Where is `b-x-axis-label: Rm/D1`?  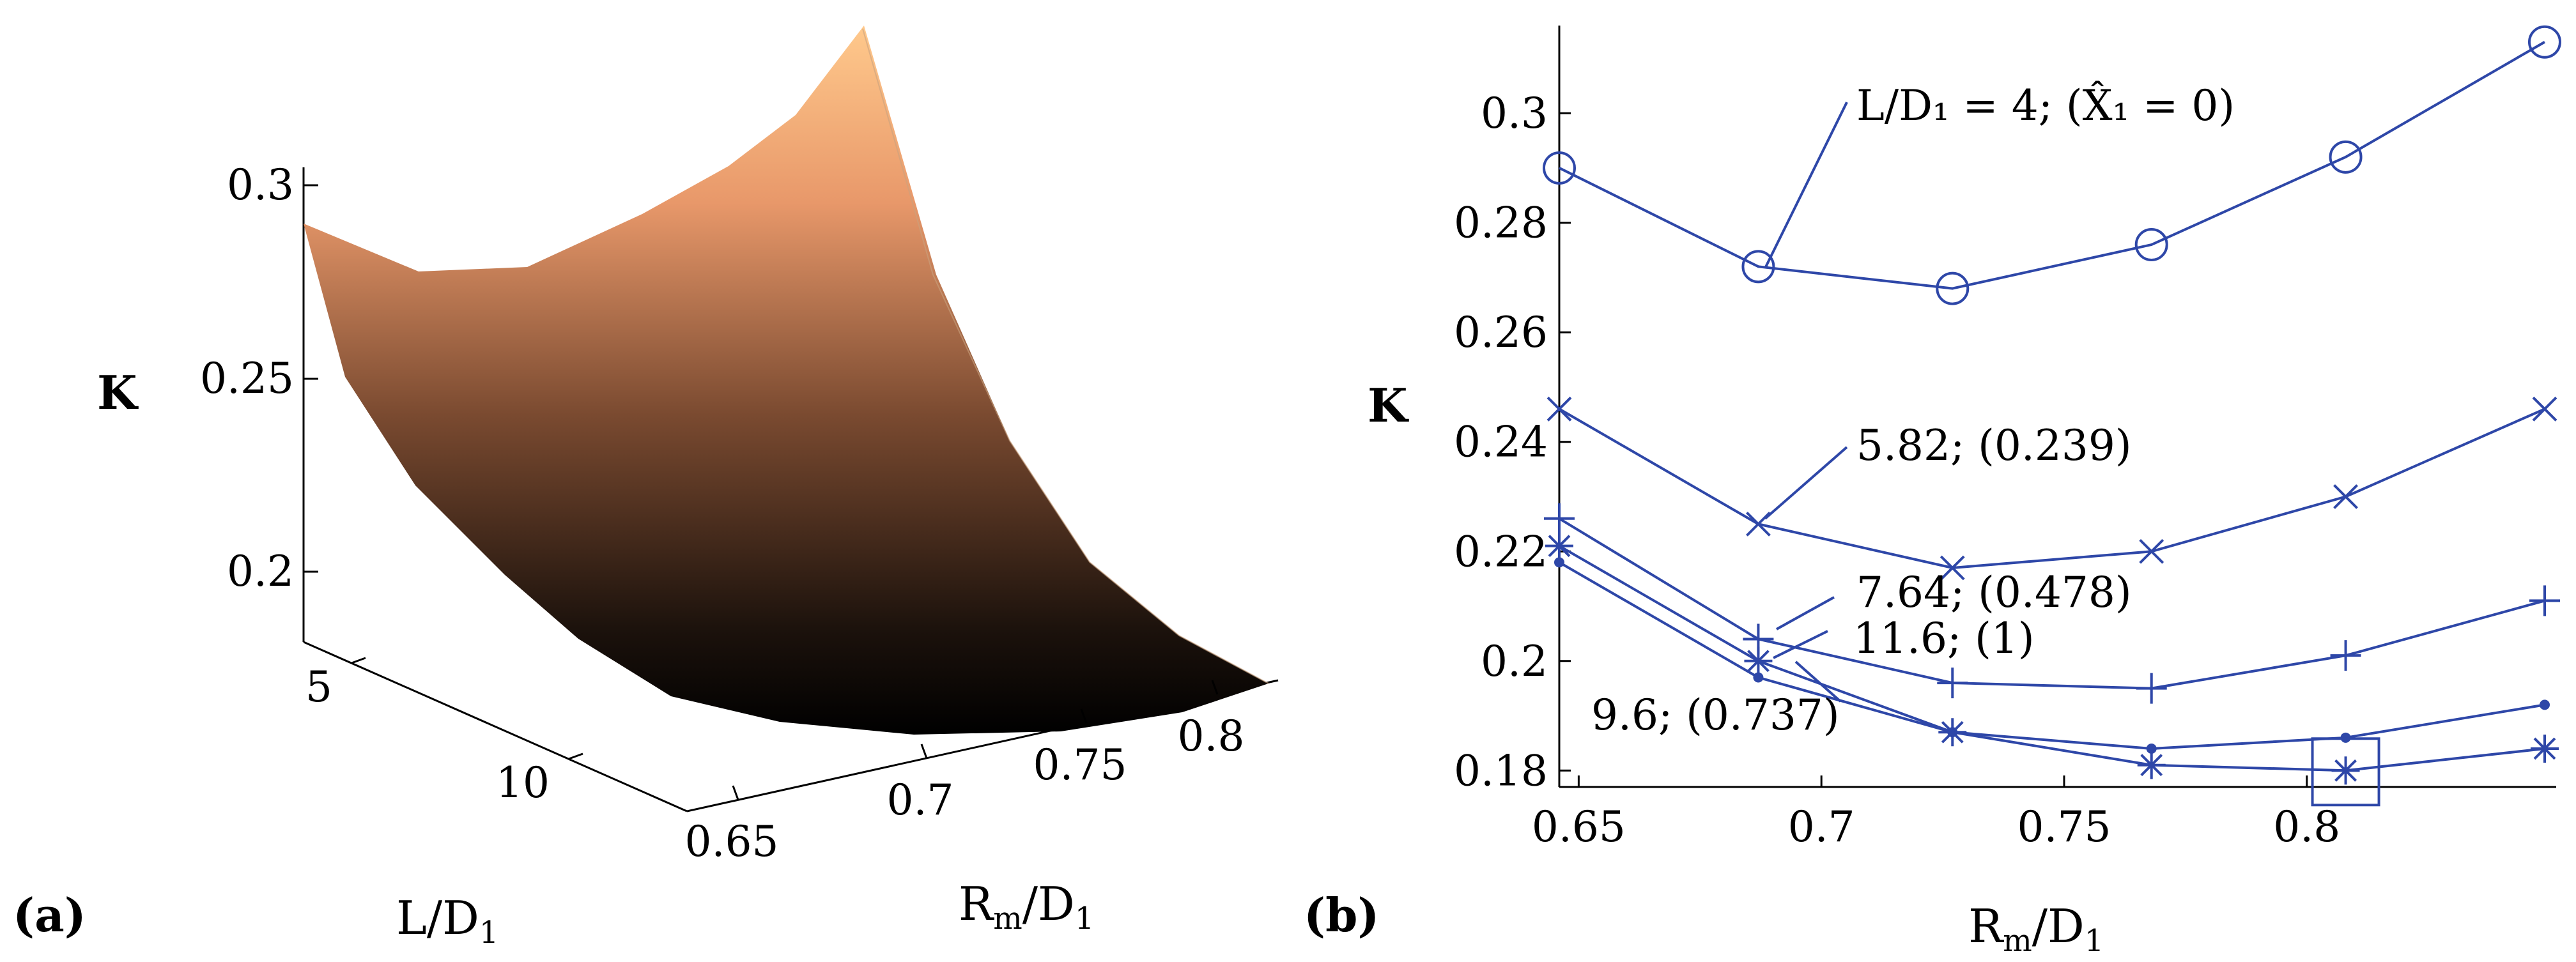 b-x-axis-label: Rm/D1 is located at coordinates (2036, 929).